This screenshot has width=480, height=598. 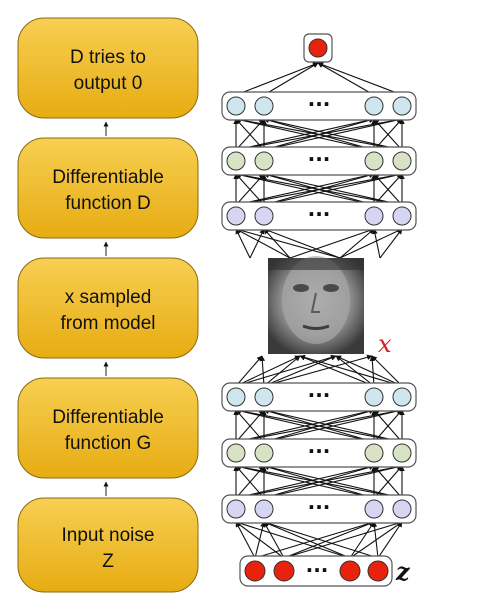 I want to click on noise-ellipsis: ···, so click(x=317, y=570).